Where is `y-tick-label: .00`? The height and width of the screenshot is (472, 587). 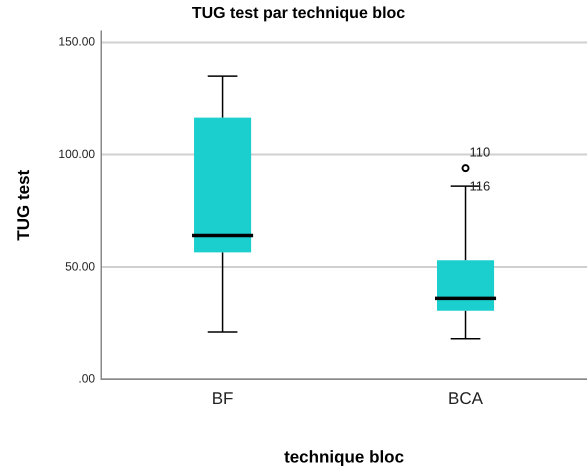
y-tick-label: .00 is located at coordinates (87, 379).